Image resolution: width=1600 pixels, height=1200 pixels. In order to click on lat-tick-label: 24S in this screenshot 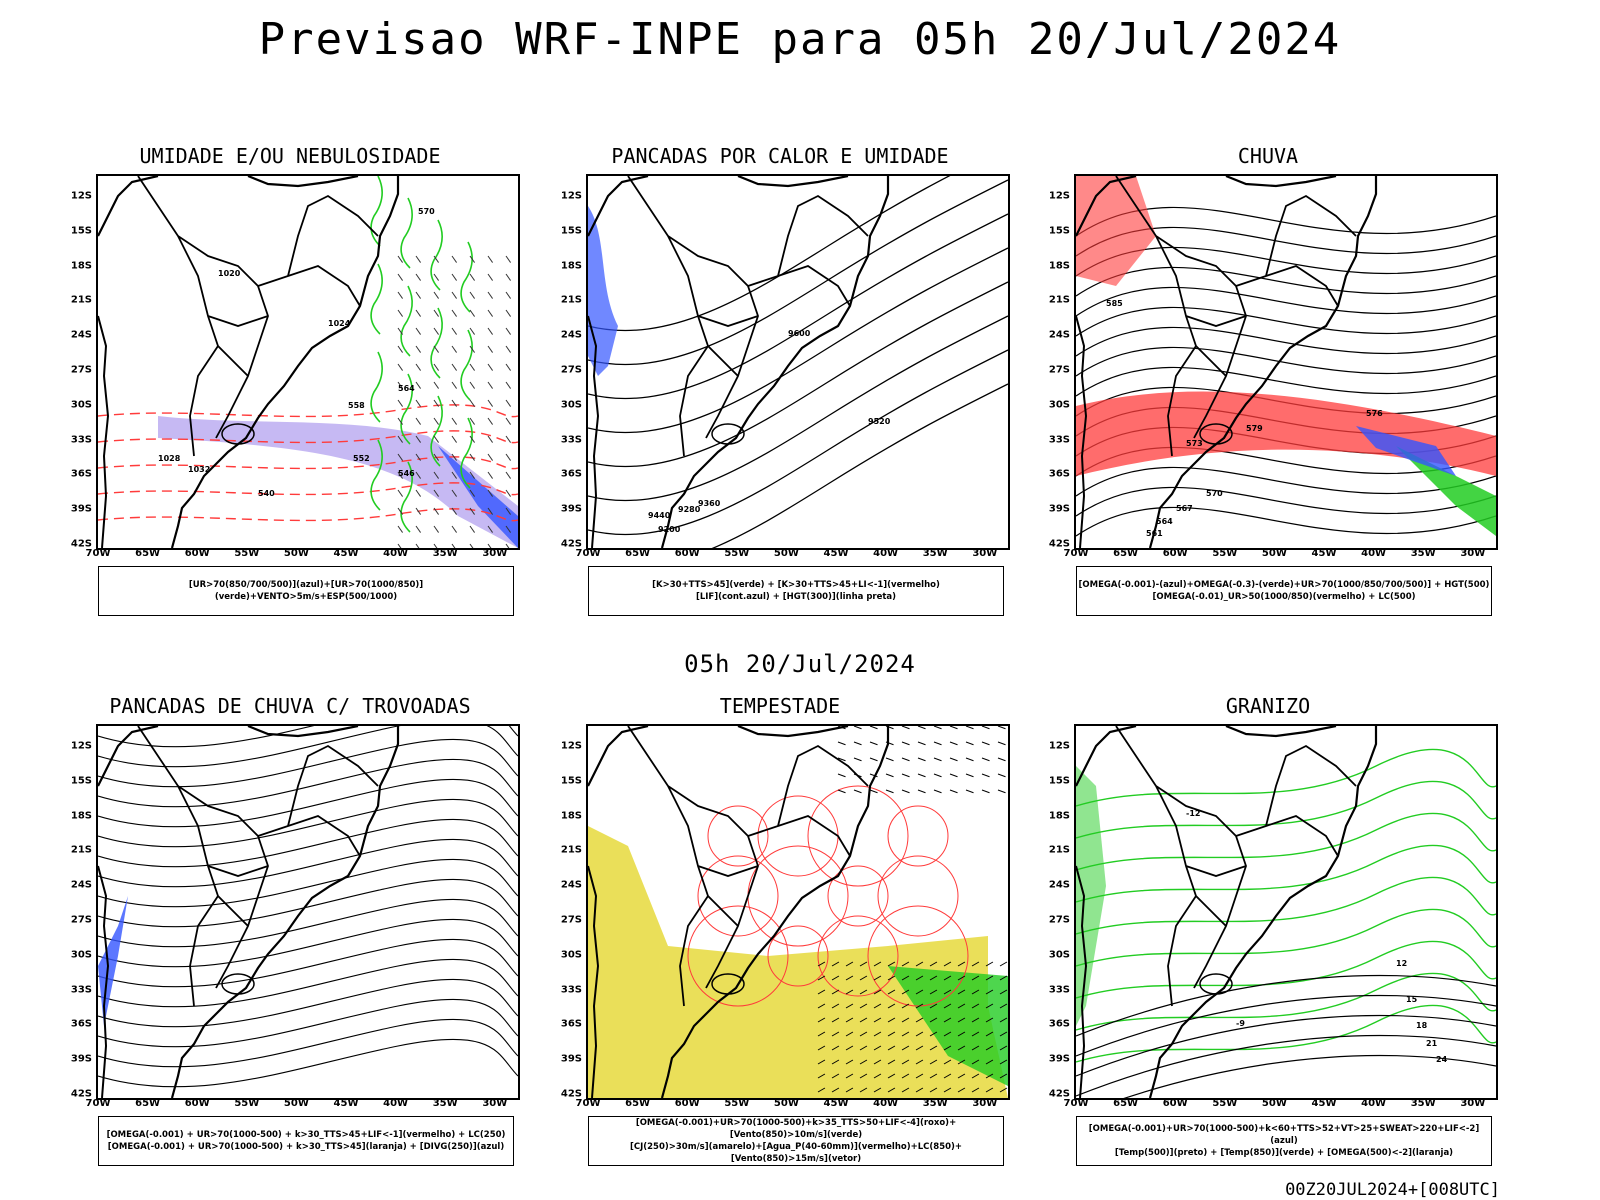, I will do `click(81, 335)`.